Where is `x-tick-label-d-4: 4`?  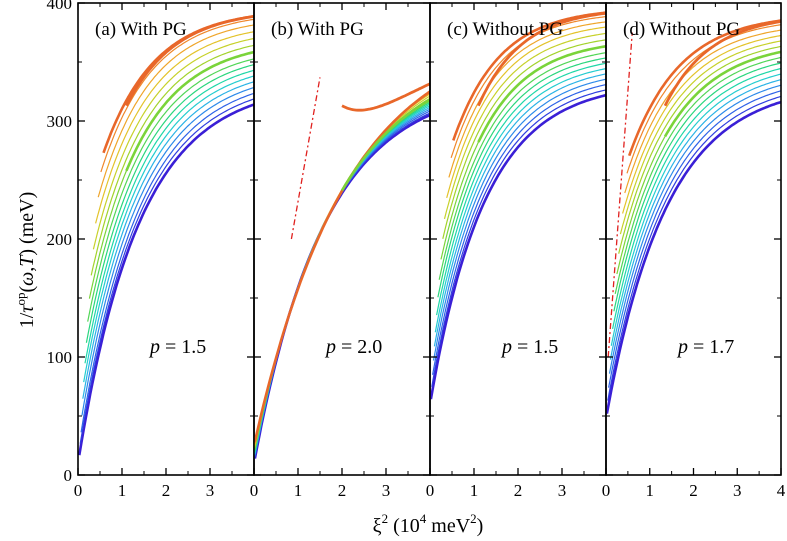 x-tick-label-d-4: 4 is located at coordinates (781, 490).